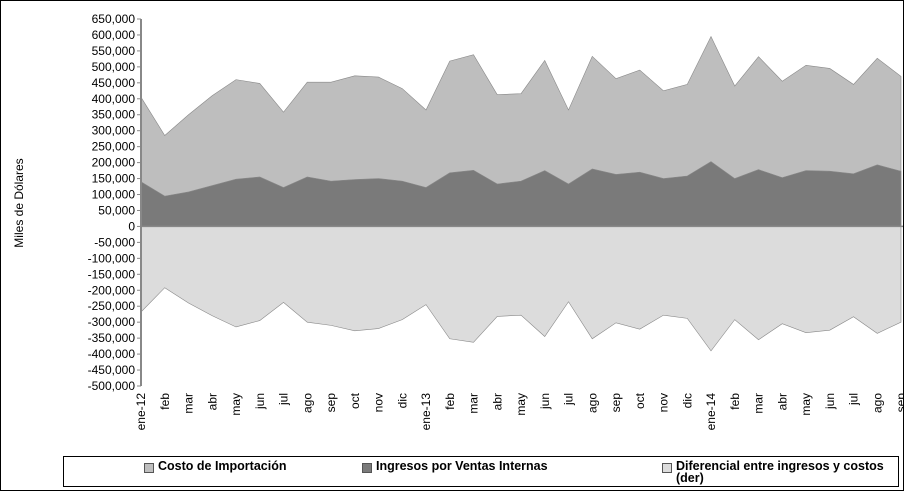 The width and height of the screenshot is (904, 491). What do you see at coordinates (114, 179) in the screenshot?
I see `y-tick-label: 150,000` at bounding box center [114, 179].